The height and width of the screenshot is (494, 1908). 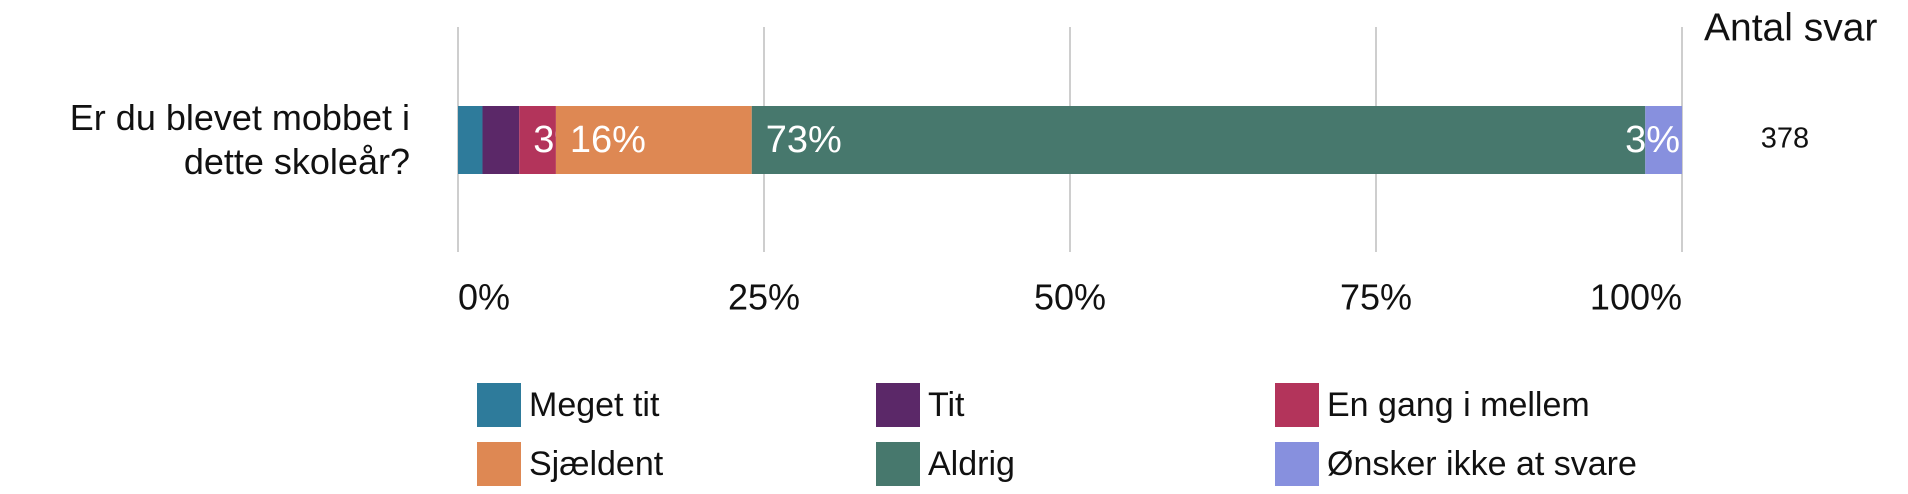 I want to click on x-tick-label: 75%, so click(x=1376, y=297).